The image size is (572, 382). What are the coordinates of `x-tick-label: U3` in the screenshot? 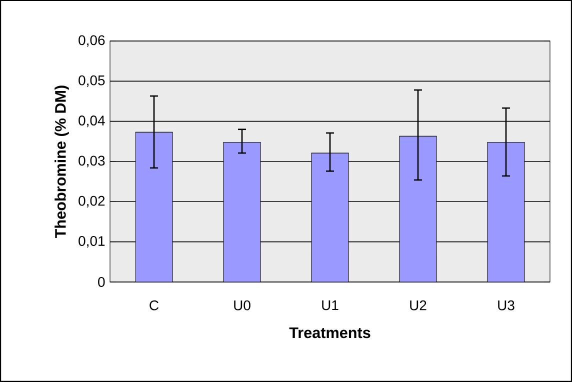 It's located at (506, 305).